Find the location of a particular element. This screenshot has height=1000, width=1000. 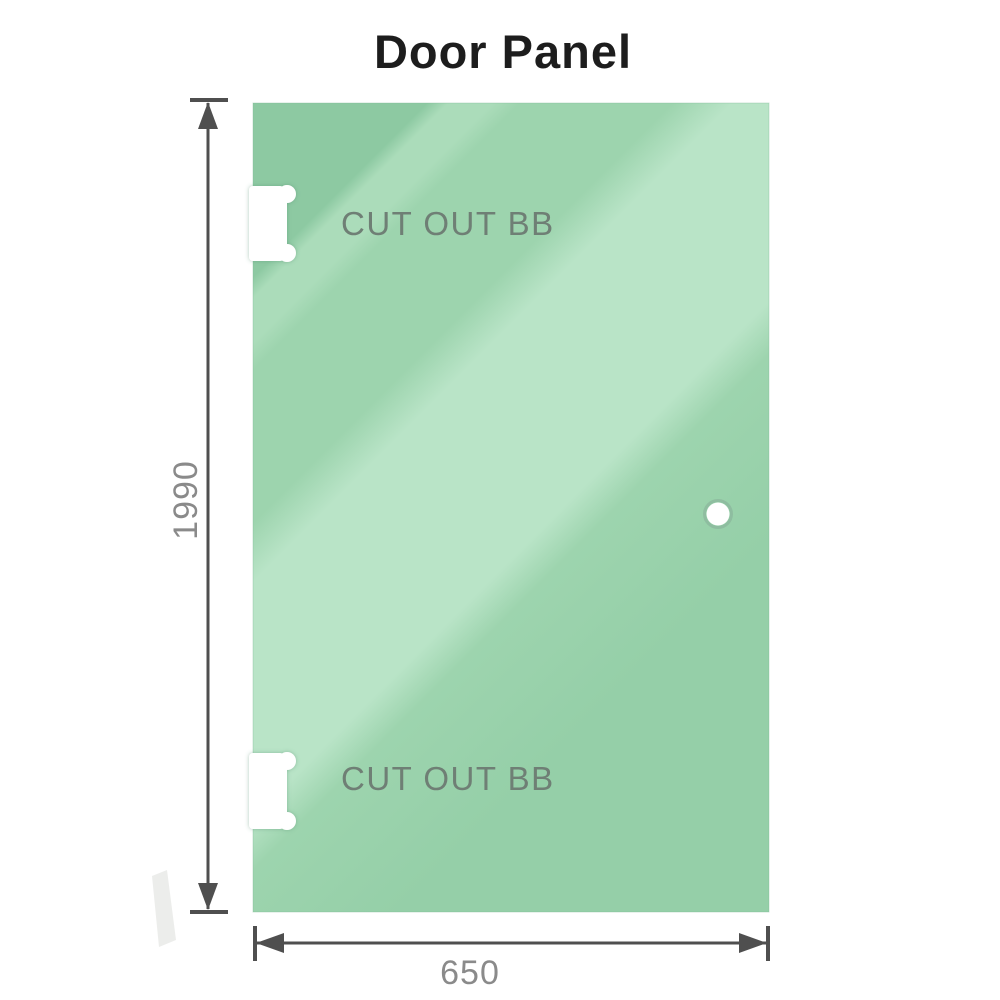

bottom-hinge-cutout is located at coordinates (272, 791).